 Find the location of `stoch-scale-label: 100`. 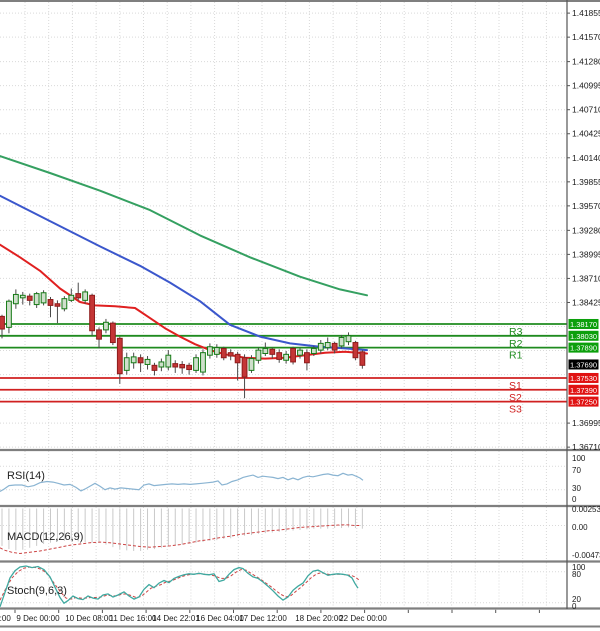

stoch-scale-label: 100 is located at coordinates (579, 567).